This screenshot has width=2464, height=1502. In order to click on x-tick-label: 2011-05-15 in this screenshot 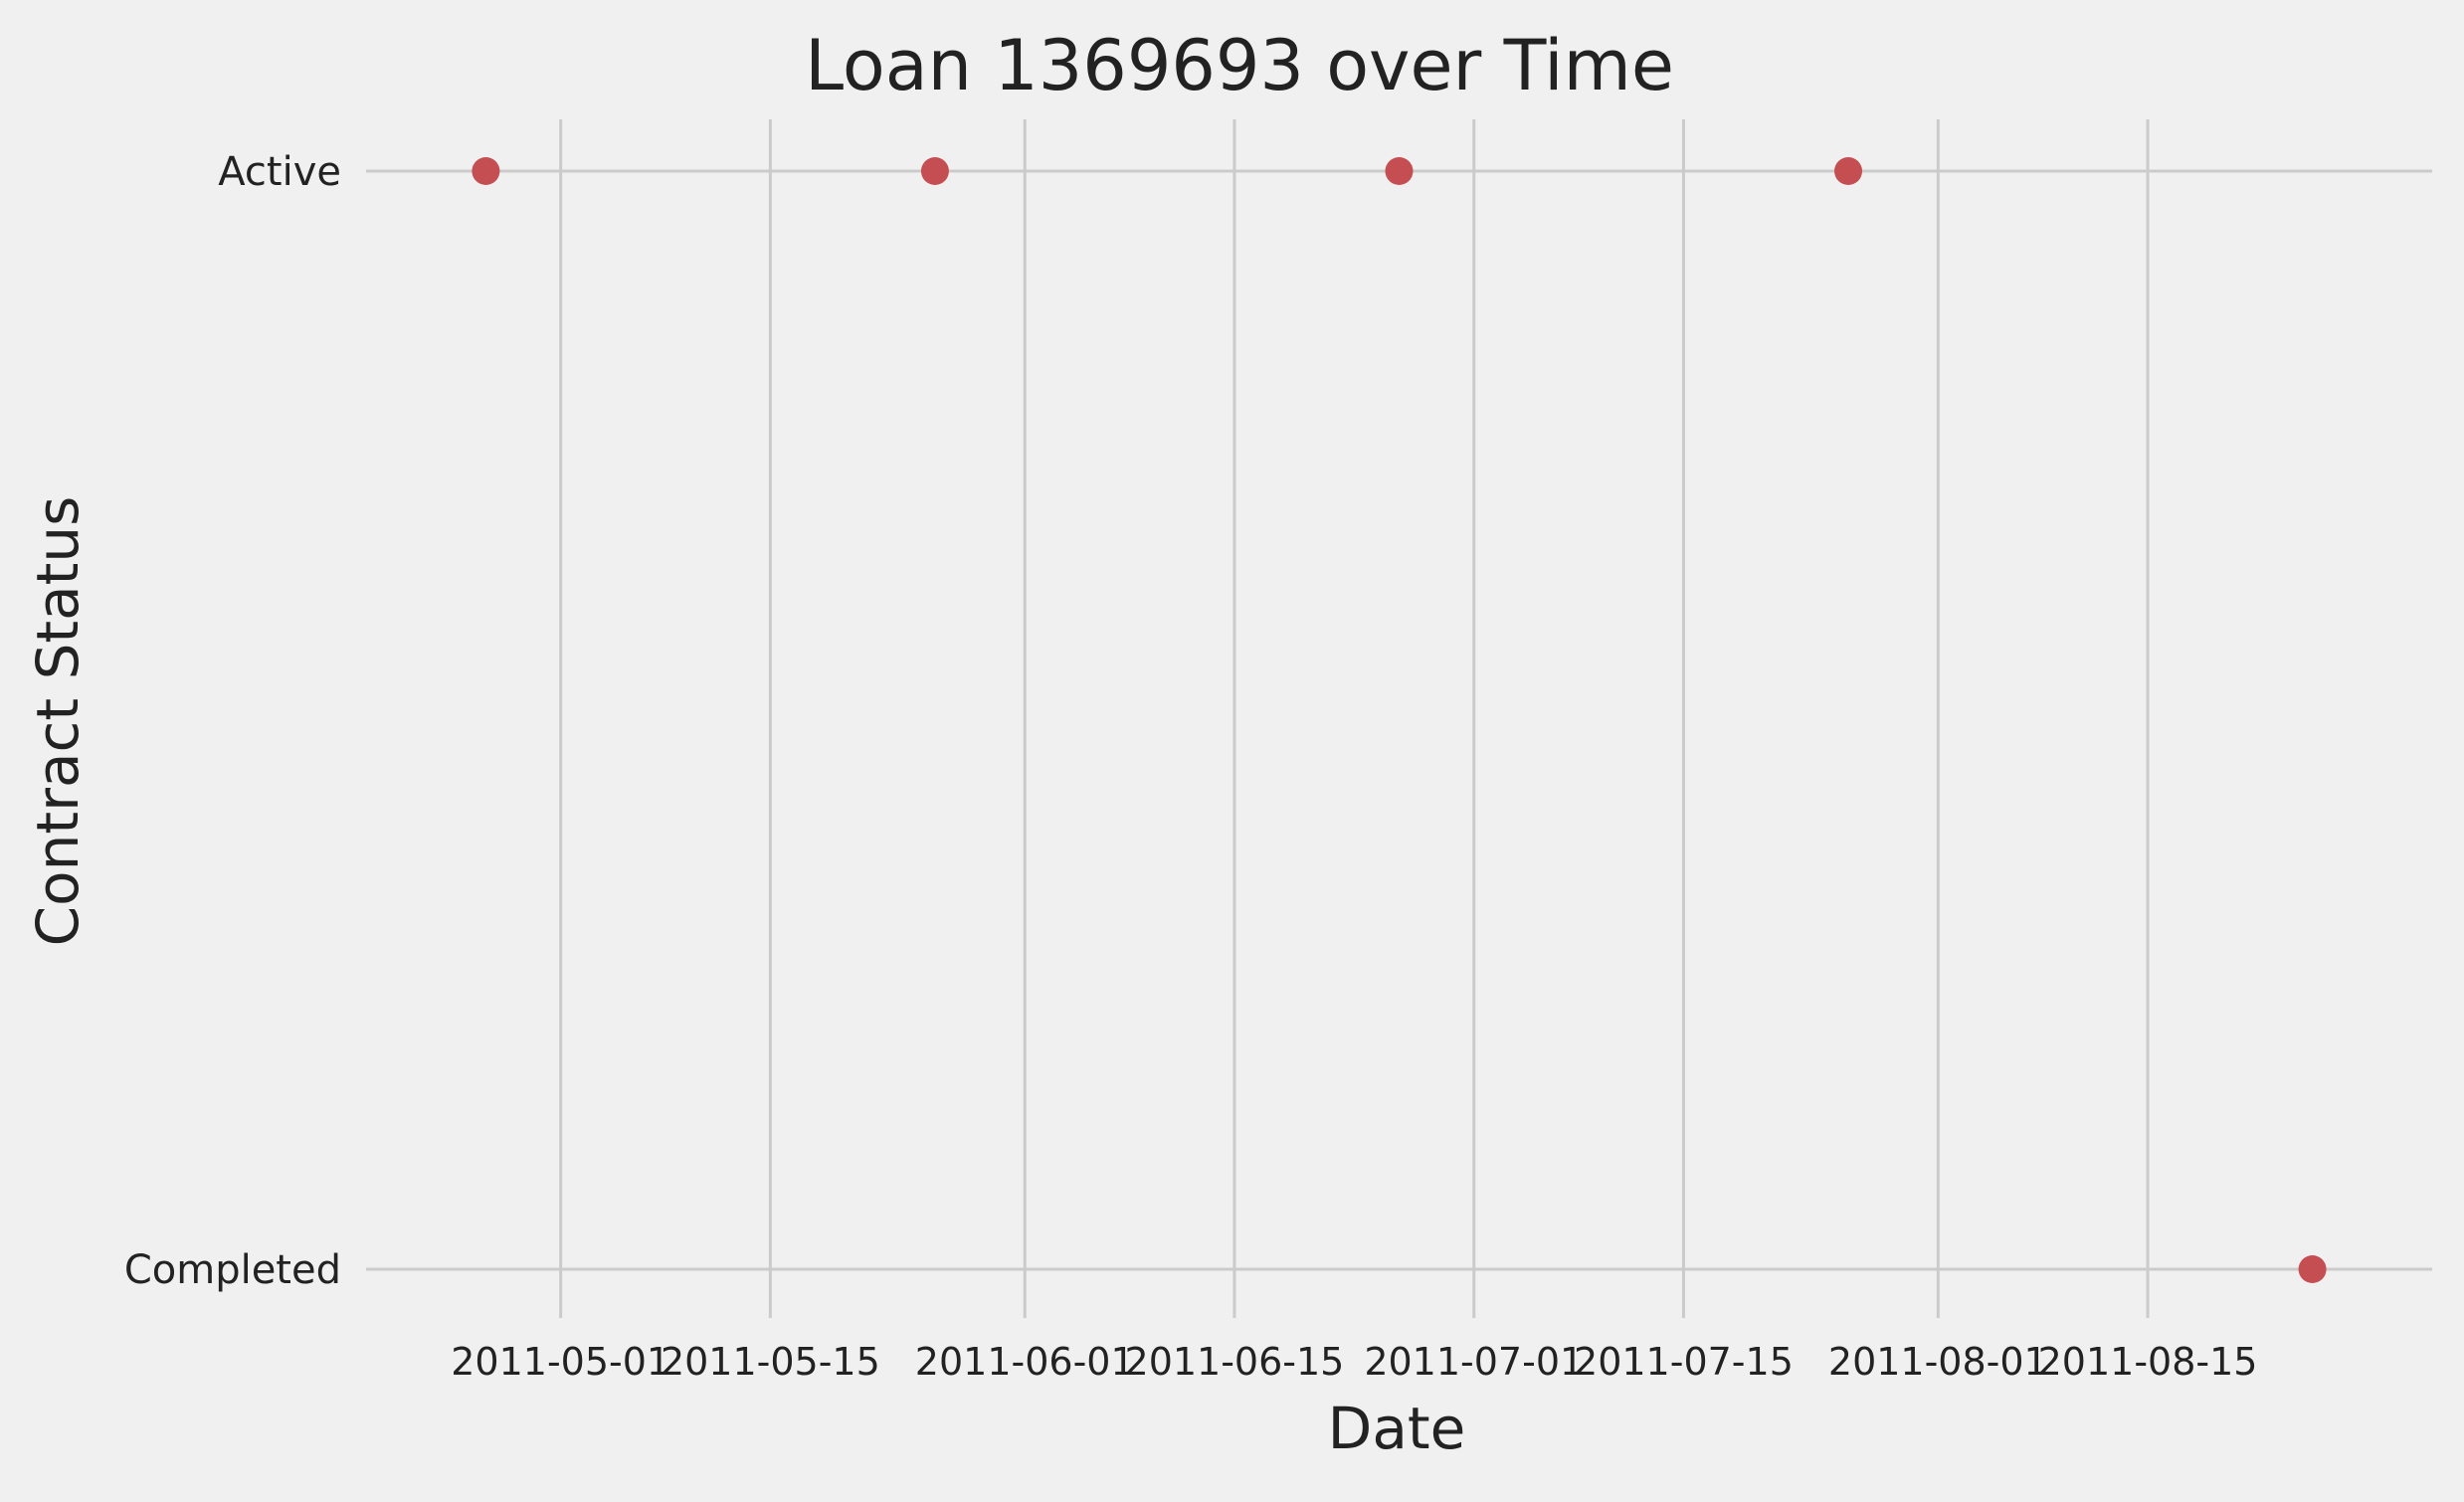, I will do `click(770, 1362)`.